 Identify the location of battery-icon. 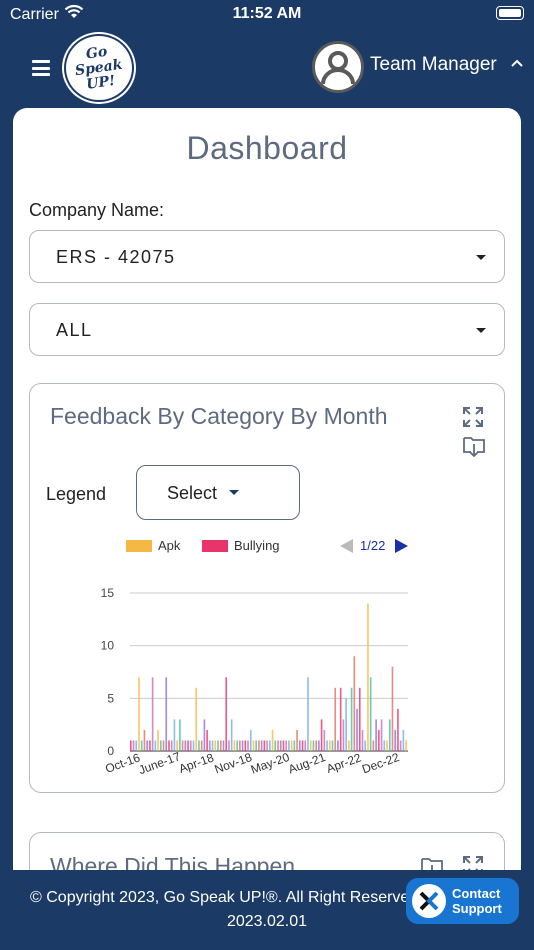
(510, 13).